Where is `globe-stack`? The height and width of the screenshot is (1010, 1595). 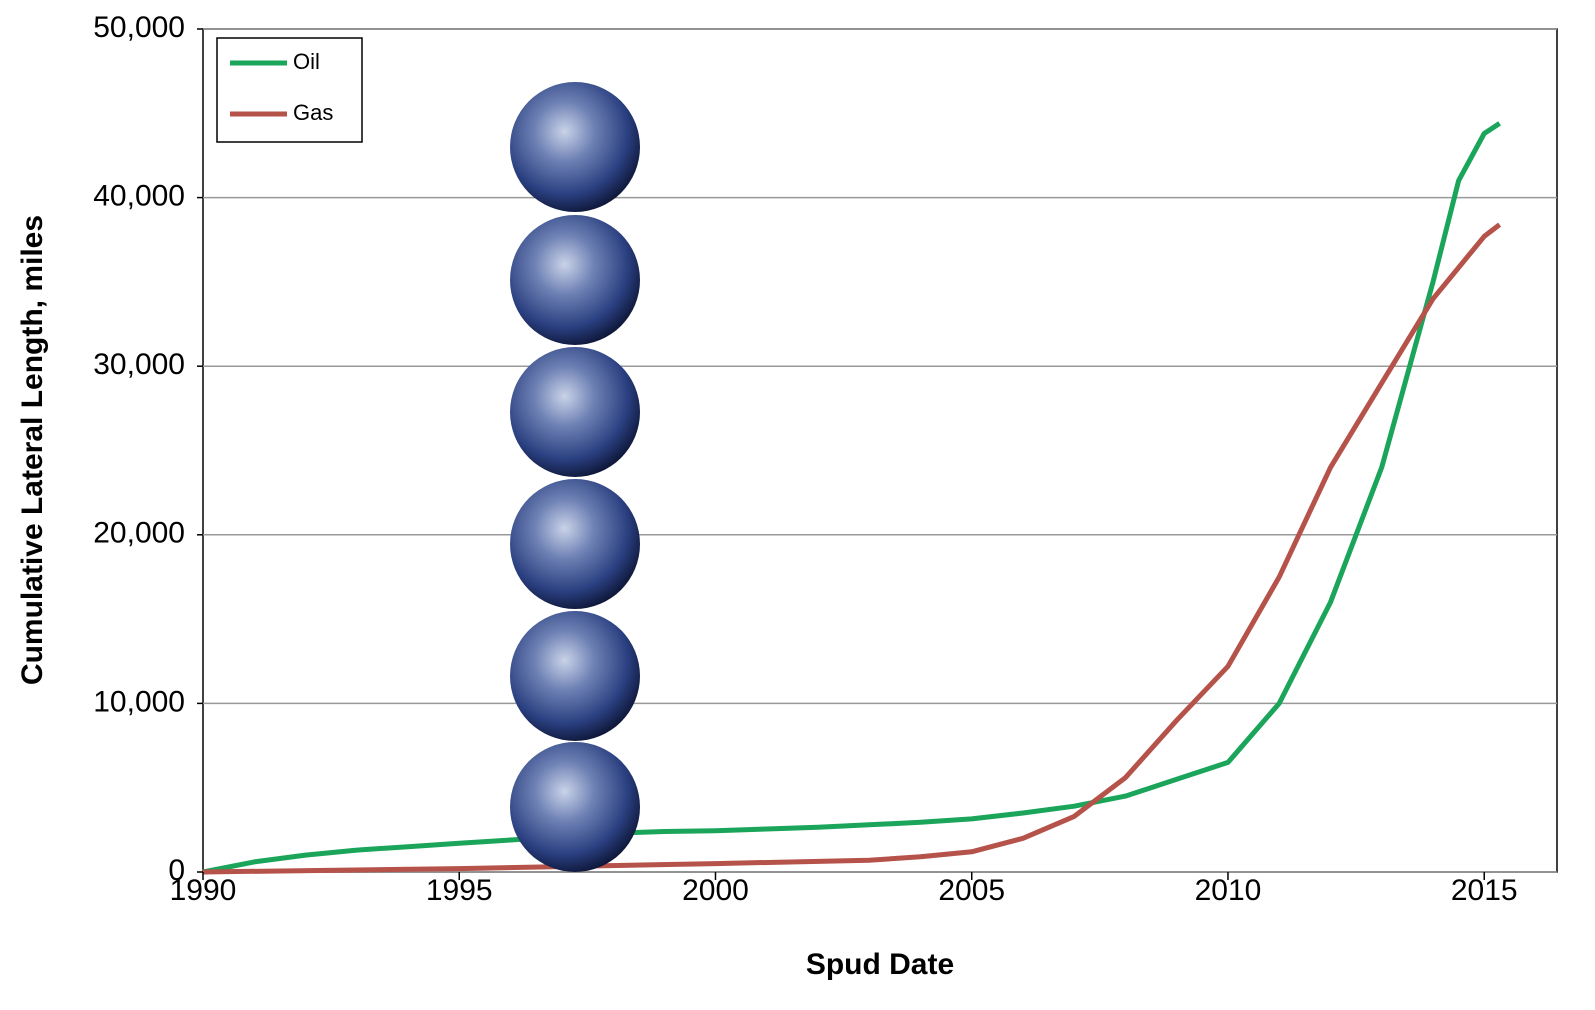
globe-stack is located at coordinates (575, 477).